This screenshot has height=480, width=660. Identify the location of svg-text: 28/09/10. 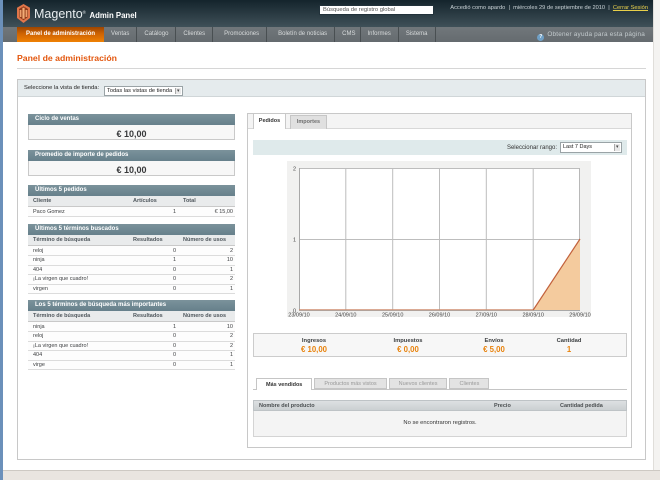
(532, 316).